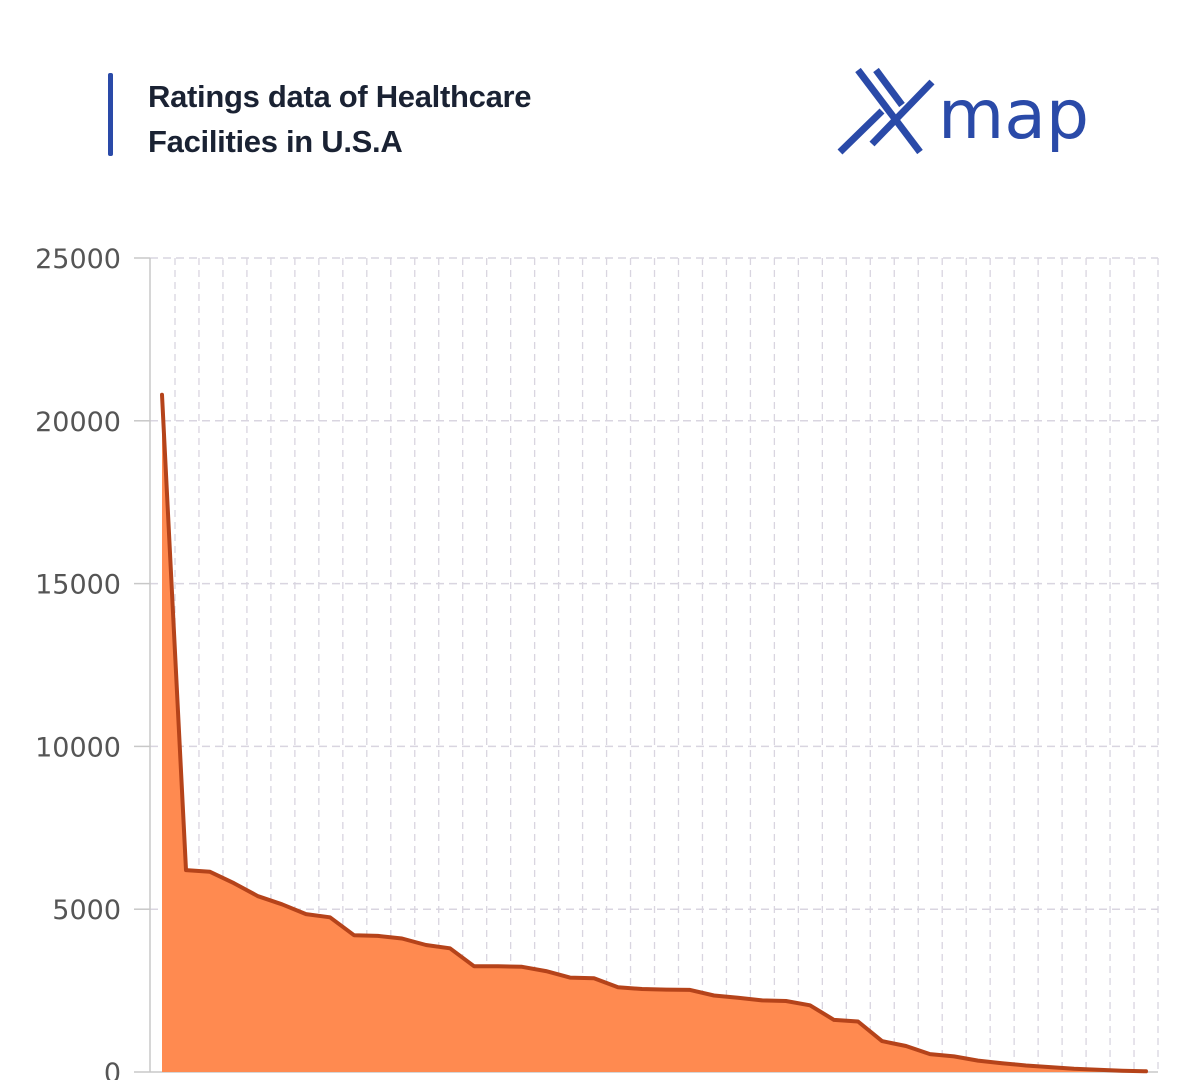 This screenshot has width=1200, height=1080. What do you see at coordinates (110, 114) in the screenshot?
I see `title-accent-bar` at bounding box center [110, 114].